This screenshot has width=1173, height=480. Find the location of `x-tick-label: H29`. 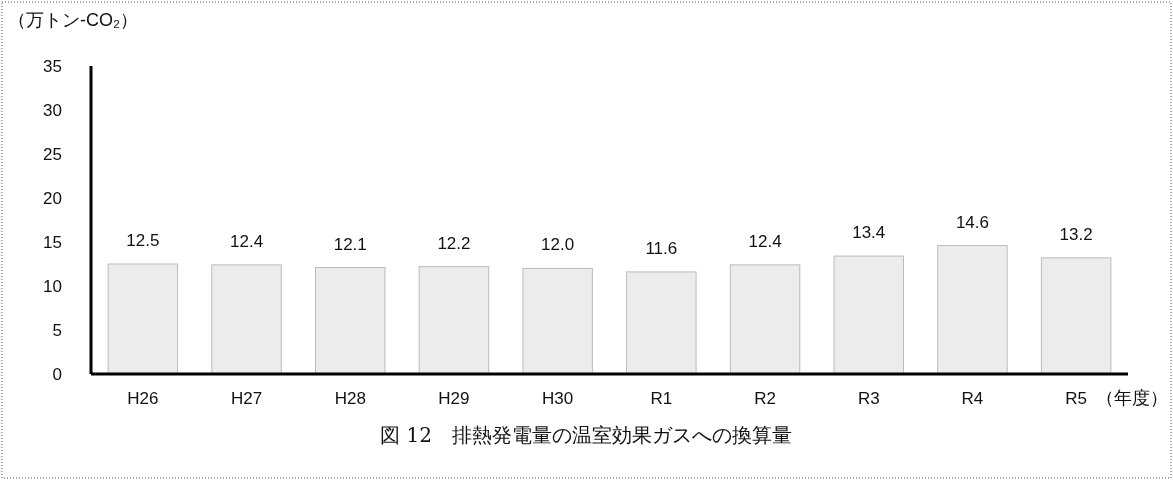

x-tick-label: H29 is located at coordinates (454, 398).